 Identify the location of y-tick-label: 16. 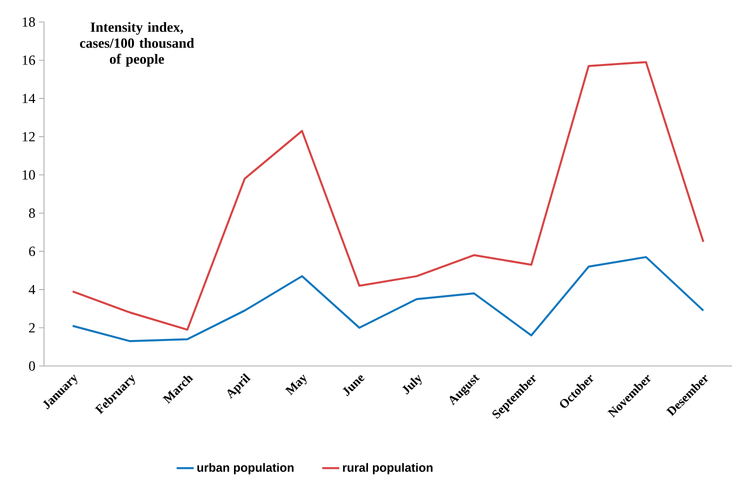
(29, 60).